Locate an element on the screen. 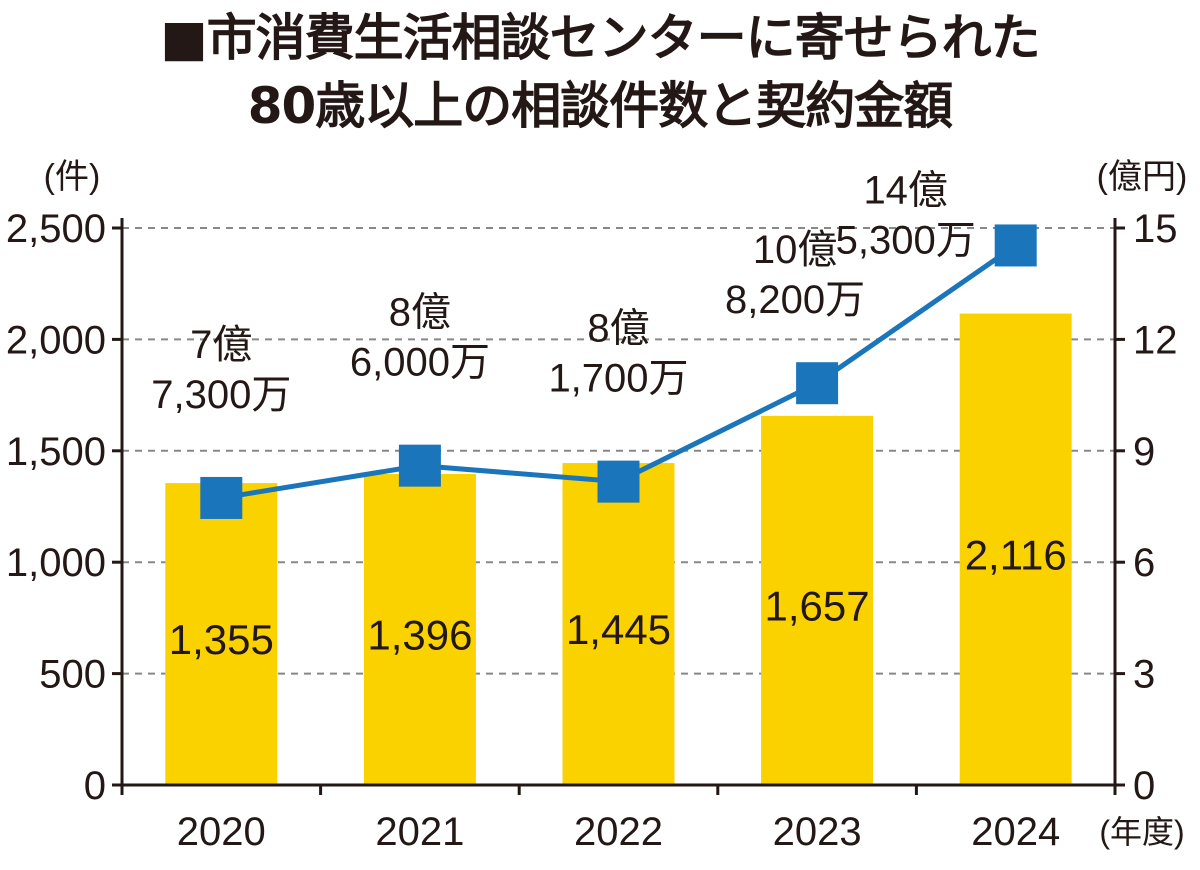 The width and height of the screenshot is (1200, 870). x-axis-unit: (年度) is located at coordinates (1141, 832).